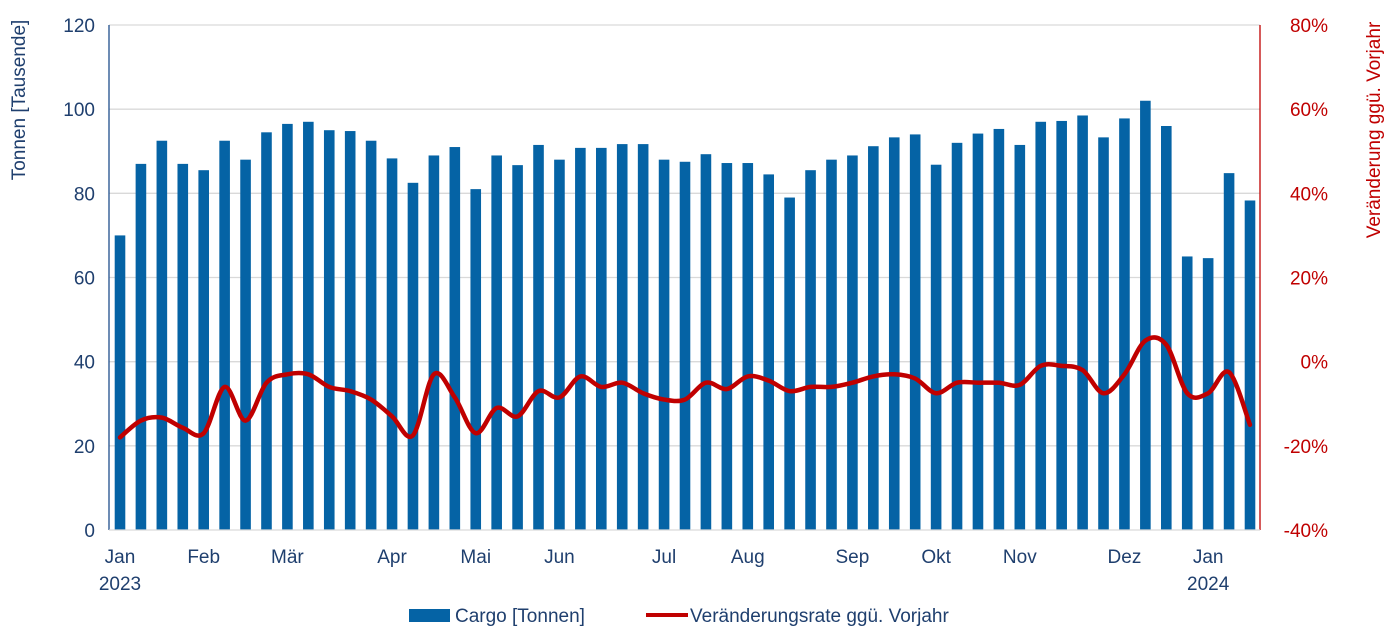  What do you see at coordinates (1315, 363) in the screenshot?
I see `right-tick-label: 0%` at bounding box center [1315, 363].